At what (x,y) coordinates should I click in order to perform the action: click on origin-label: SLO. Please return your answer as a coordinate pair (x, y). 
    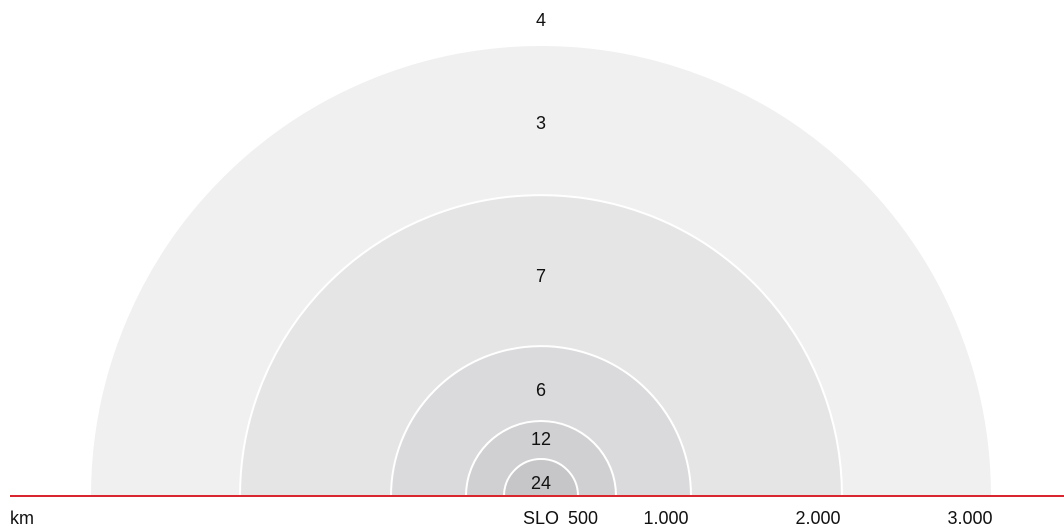
    Looking at the image, I should click on (541, 518).